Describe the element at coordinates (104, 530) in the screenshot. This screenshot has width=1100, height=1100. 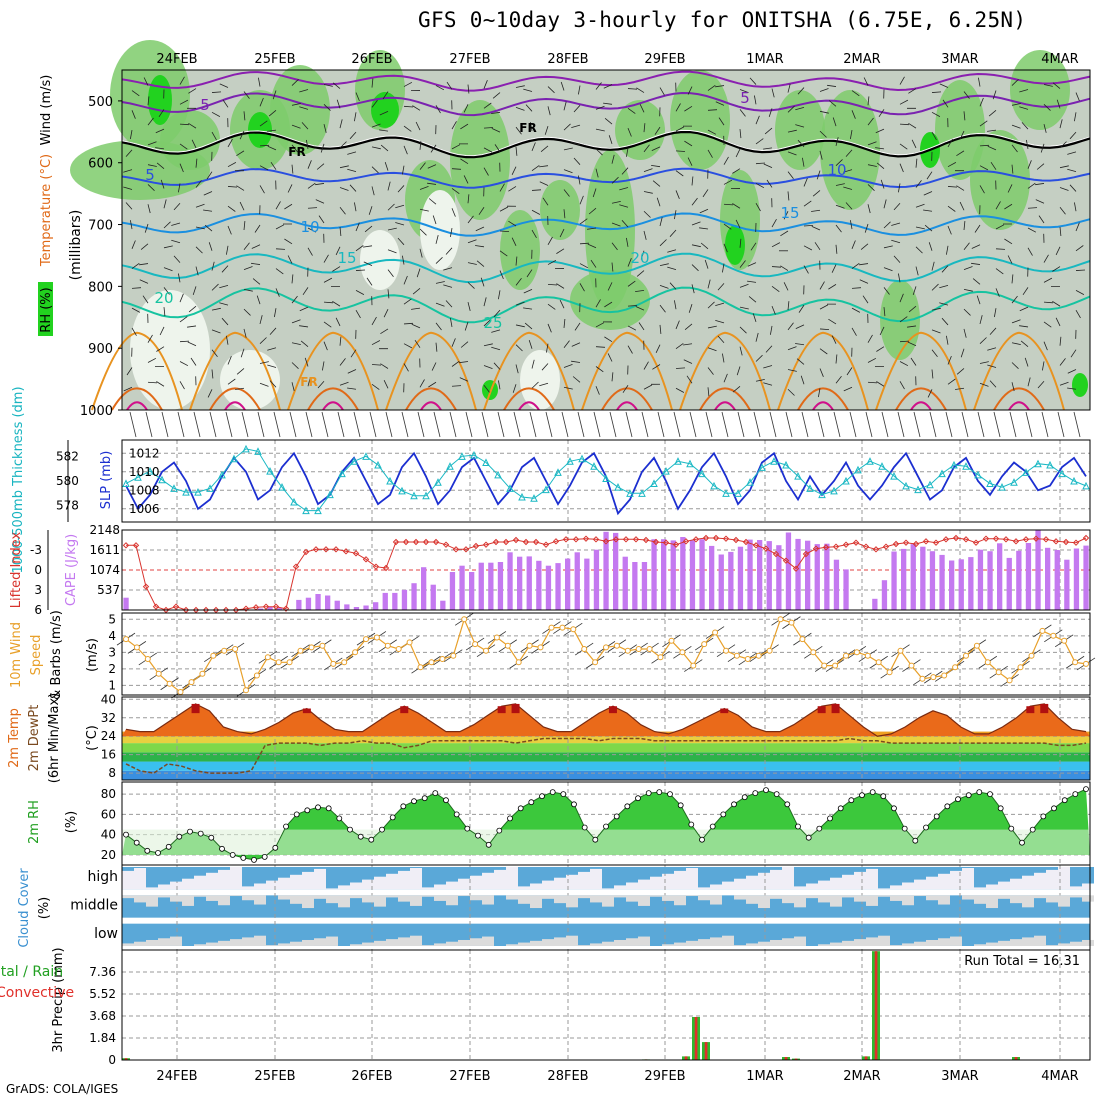
I see `cape-tick-label: 2148` at that location.